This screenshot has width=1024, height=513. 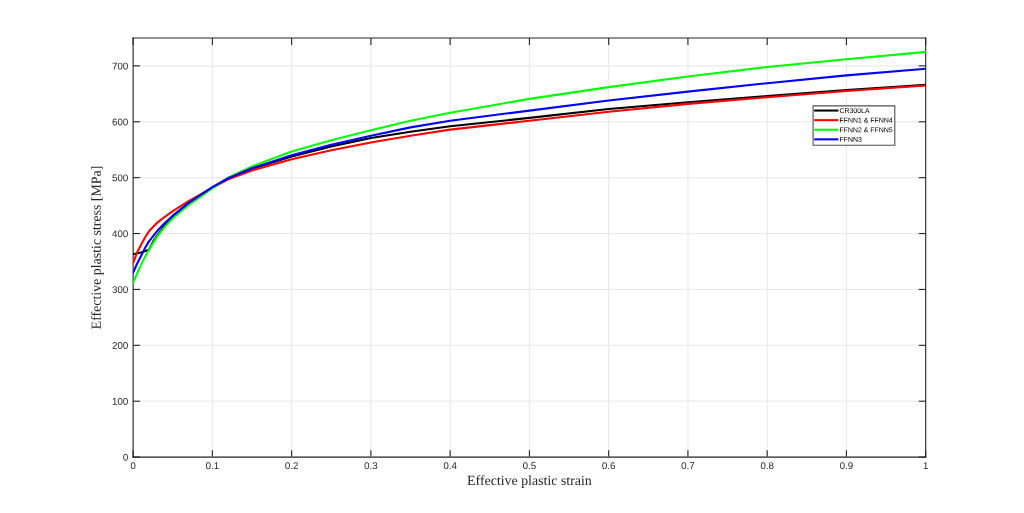 What do you see at coordinates (450, 466) in the screenshot?
I see `x-tick-label: 0.4` at bounding box center [450, 466].